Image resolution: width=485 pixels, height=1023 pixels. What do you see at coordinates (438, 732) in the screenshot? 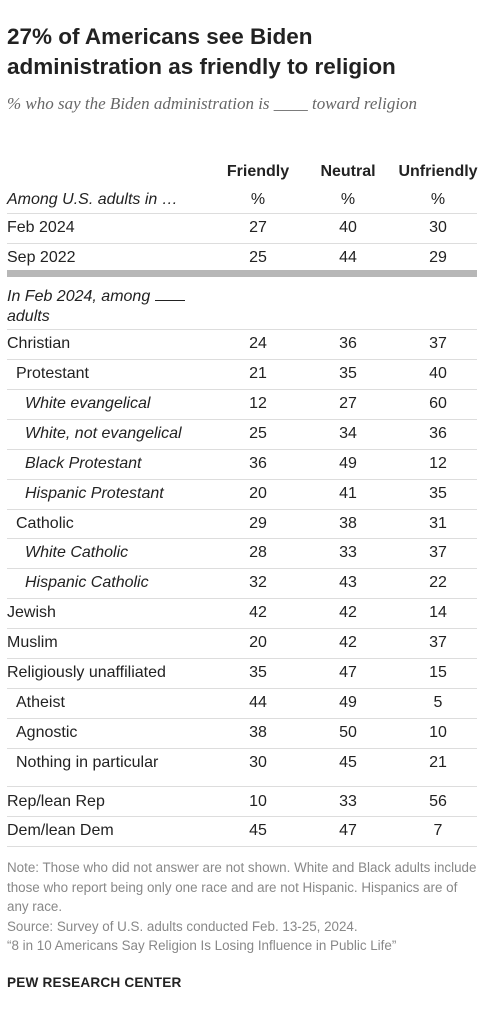
I see `value-unfriendly: 10` at bounding box center [438, 732].